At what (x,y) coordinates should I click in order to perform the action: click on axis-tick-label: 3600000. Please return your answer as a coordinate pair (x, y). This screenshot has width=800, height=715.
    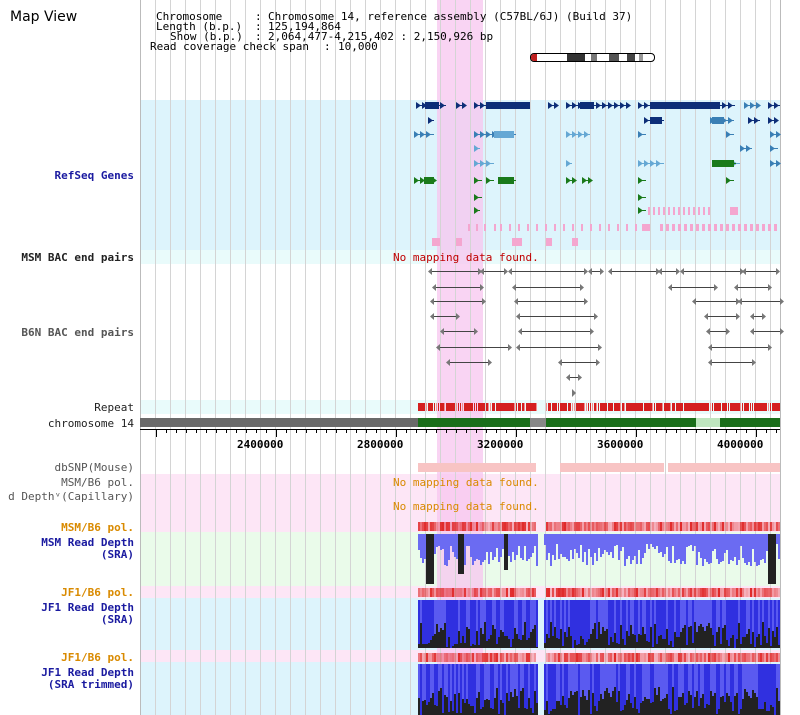
    Looking at the image, I should click on (620, 444).